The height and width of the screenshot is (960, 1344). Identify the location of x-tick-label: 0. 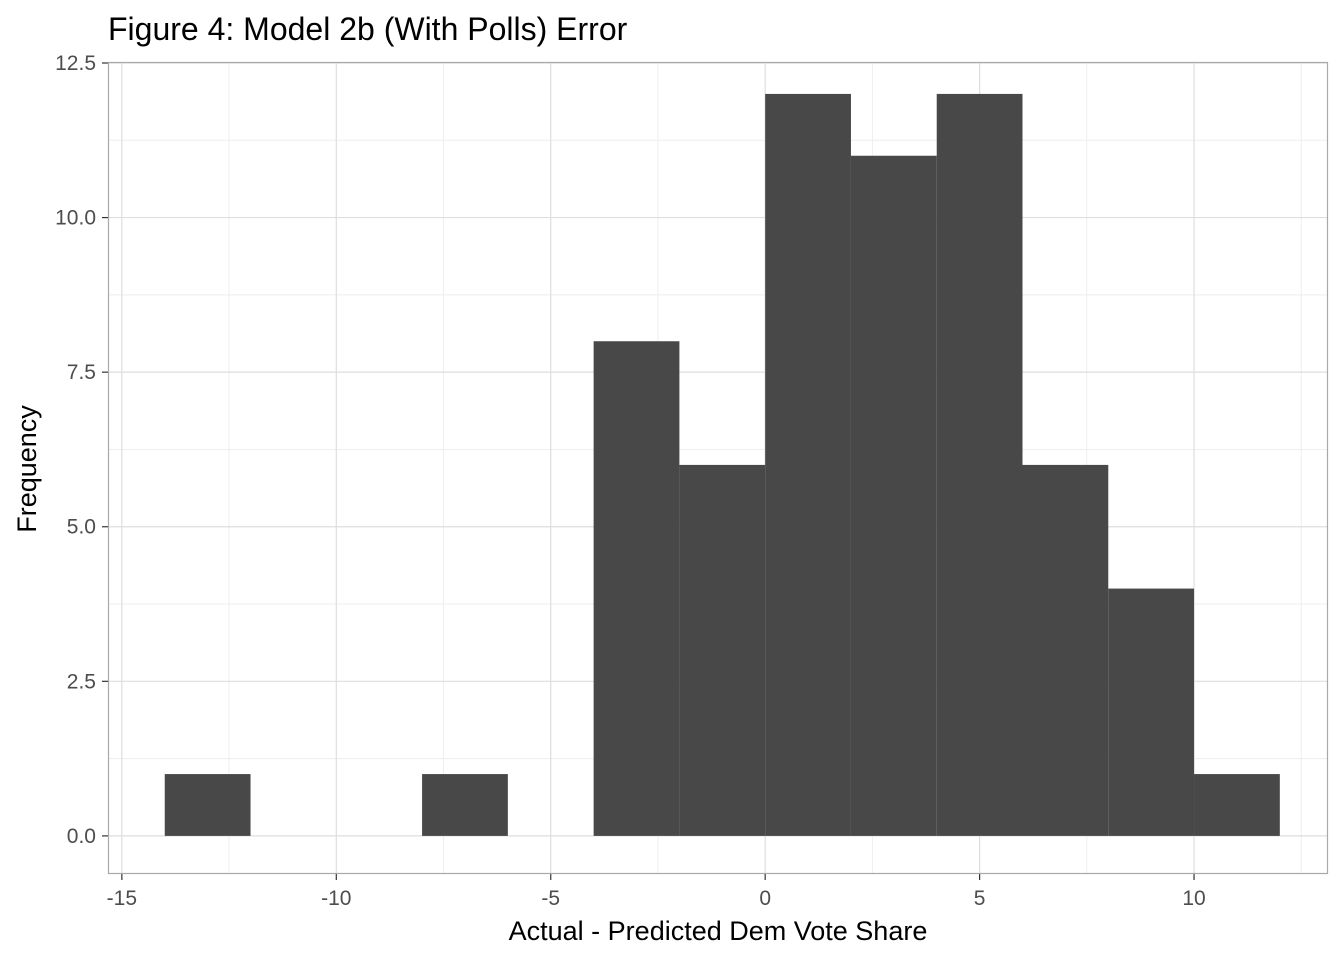
(765, 898).